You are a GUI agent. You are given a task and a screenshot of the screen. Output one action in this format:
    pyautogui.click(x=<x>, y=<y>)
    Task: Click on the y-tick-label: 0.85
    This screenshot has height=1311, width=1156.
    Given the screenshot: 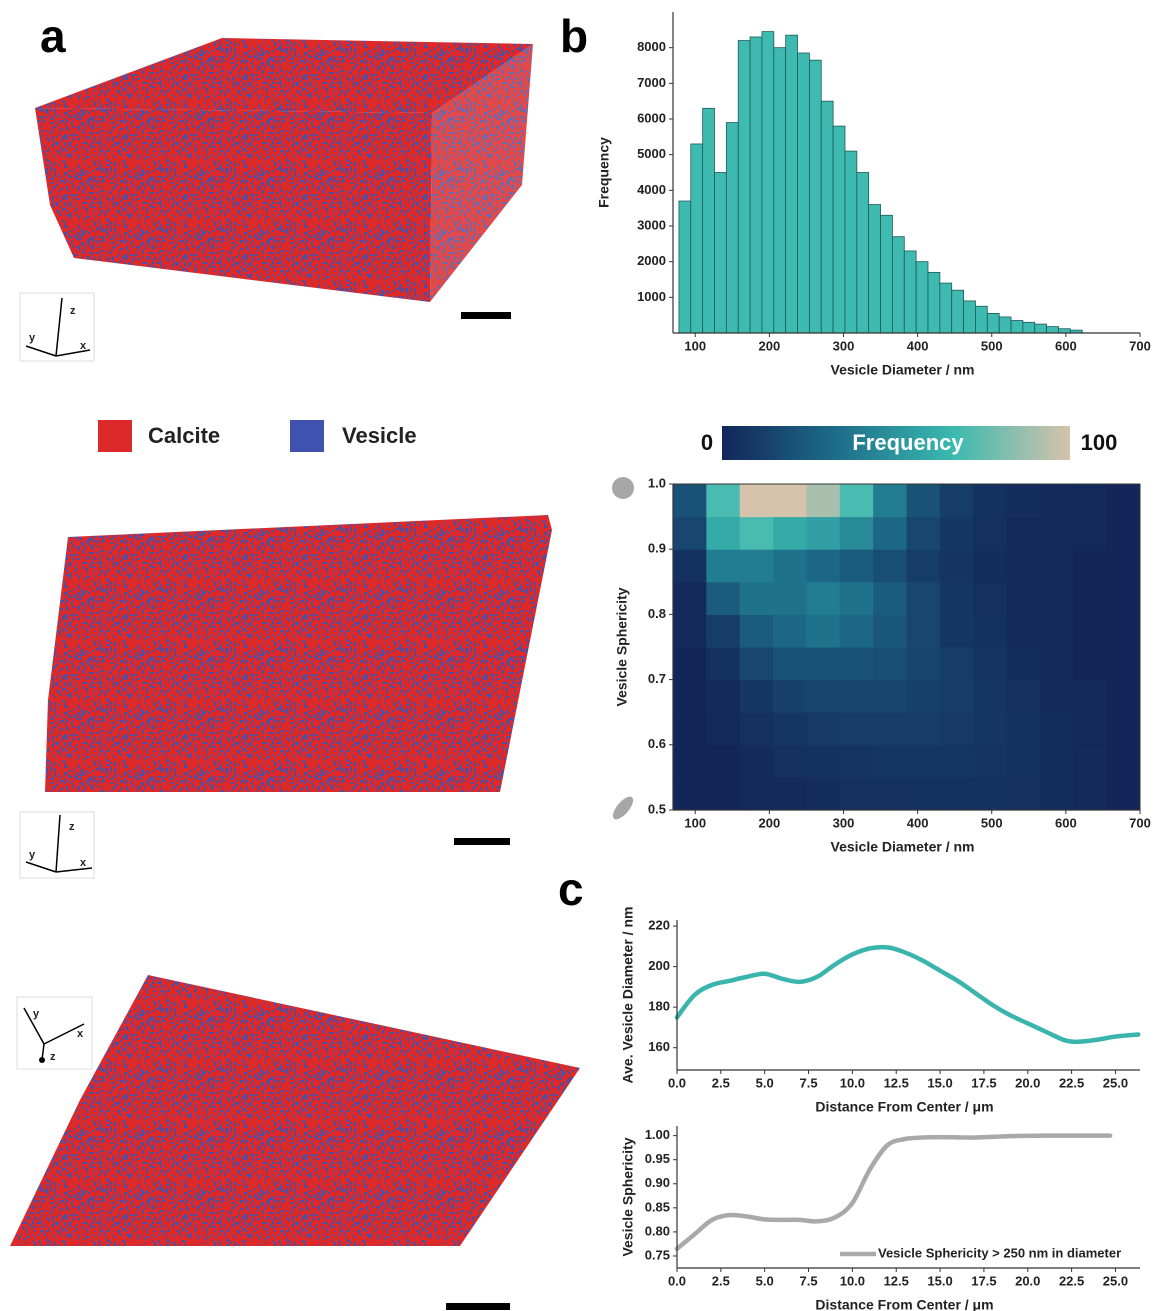 What is the action you would take?
    pyautogui.click(x=657, y=1206)
    